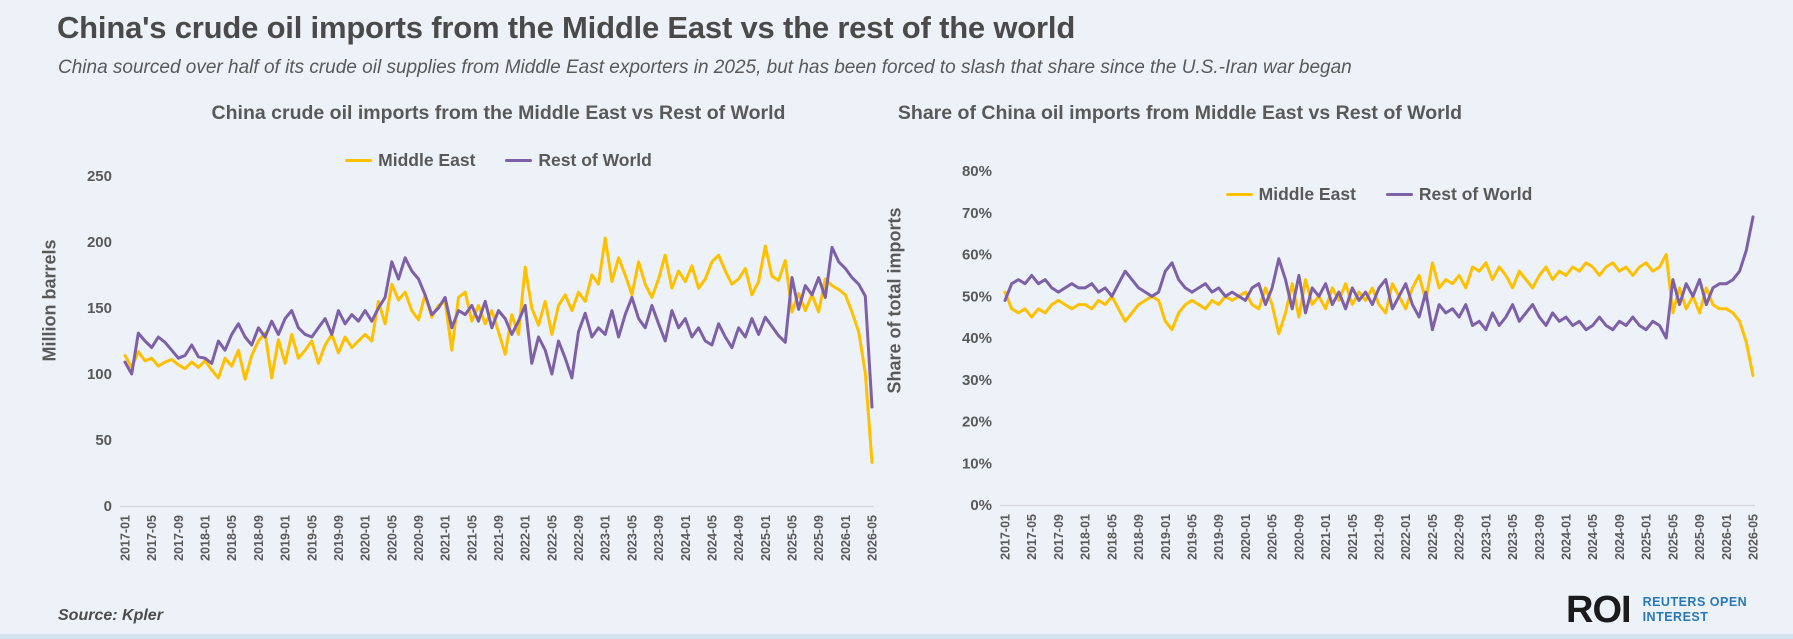 The height and width of the screenshot is (639, 1793). What do you see at coordinates (99, 176) in the screenshot?
I see `svg-text: 250` at bounding box center [99, 176].